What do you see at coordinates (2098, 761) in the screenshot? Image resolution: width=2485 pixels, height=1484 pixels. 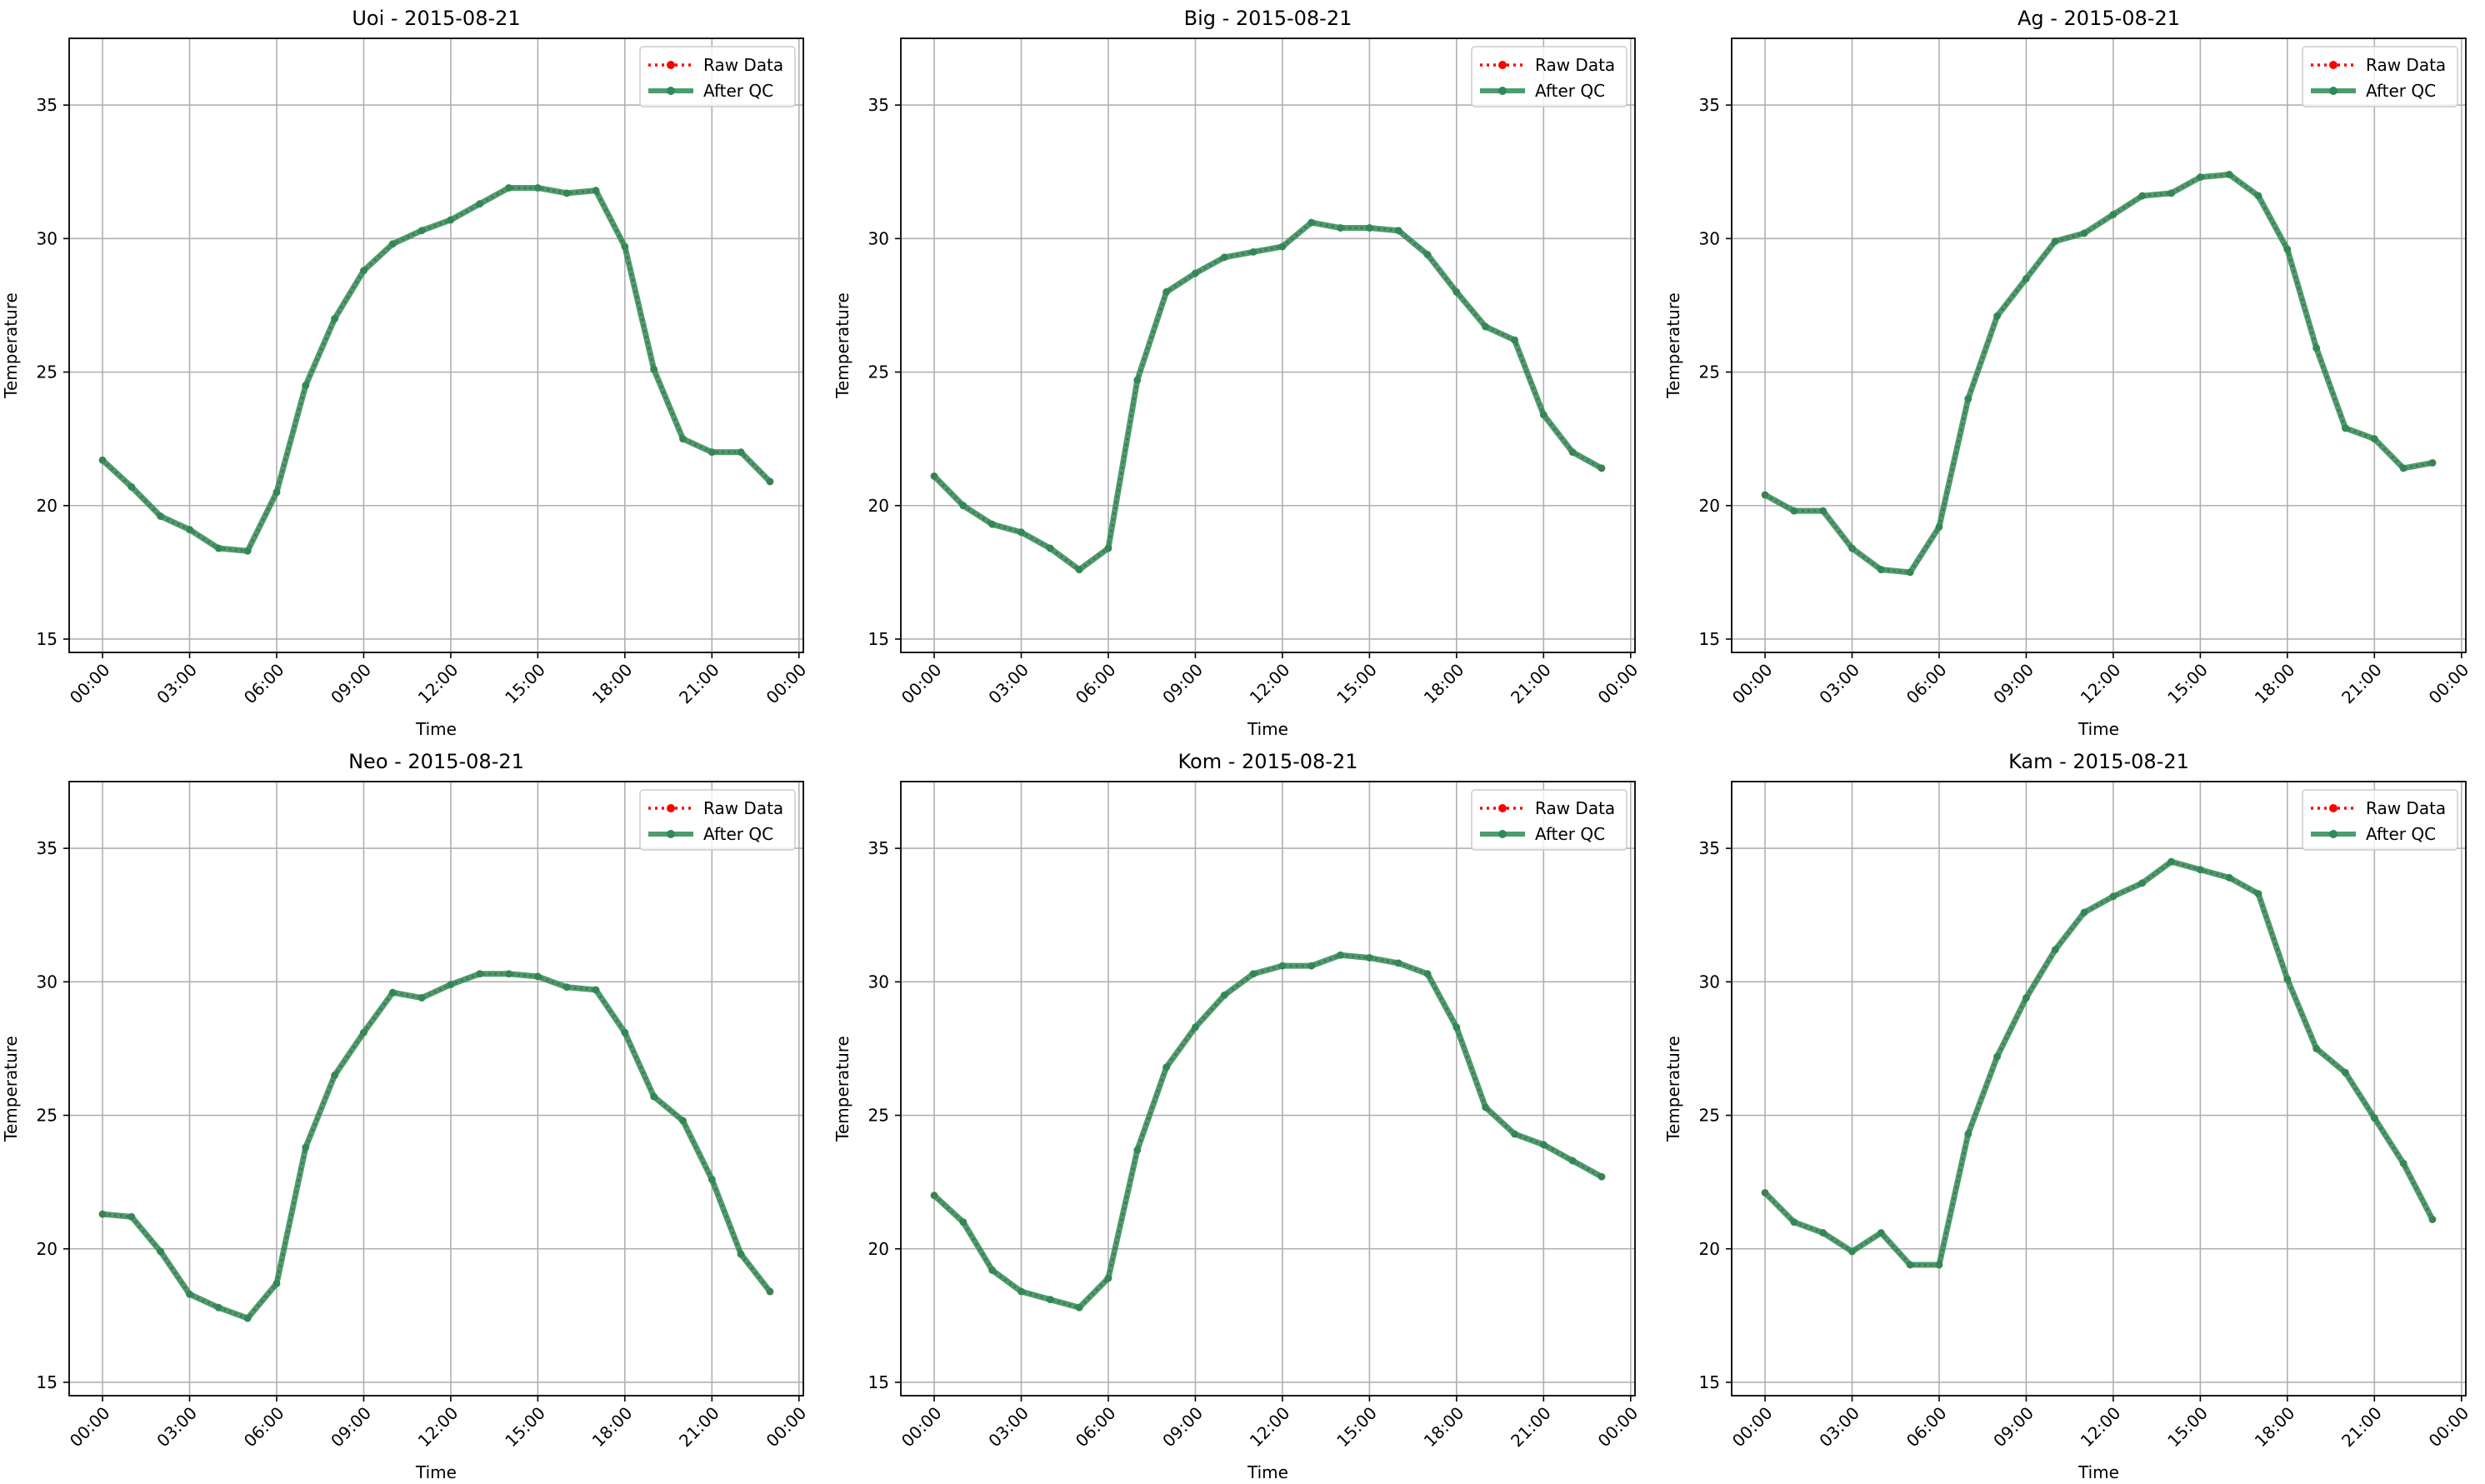 I see `chart-title: Kam - 2015-08-21` at bounding box center [2098, 761].